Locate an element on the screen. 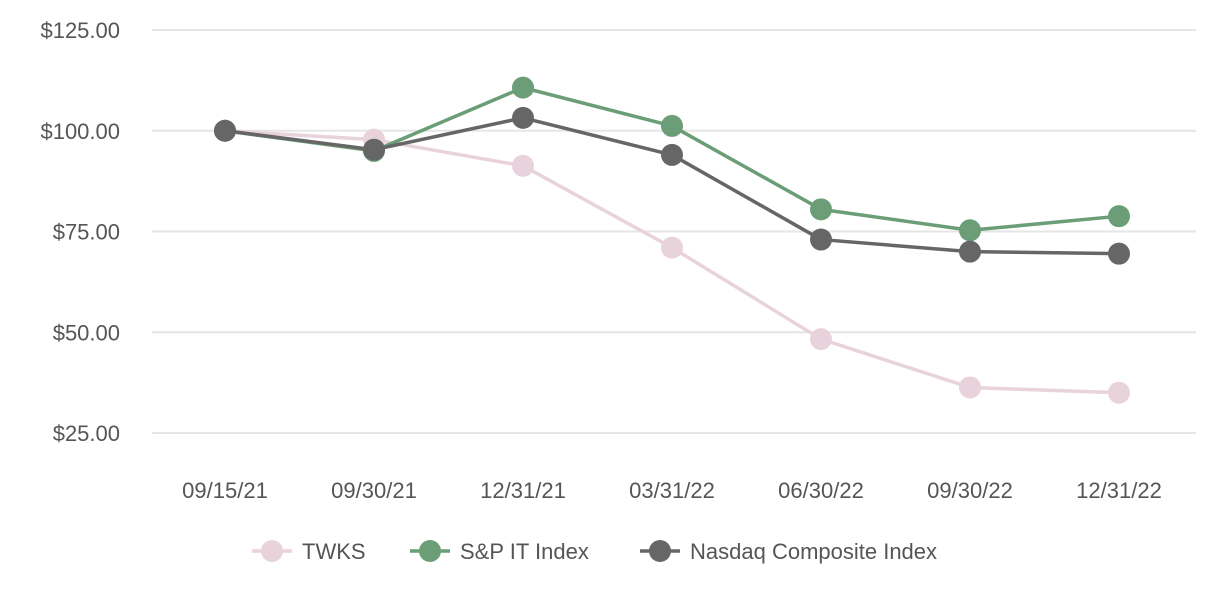 The width and height of the screenshot is (1226, 600). y-axis-tick-labels: $125.00 $100.00 $75.00 $50.00 $25.00 is located at coordinates (80, 232).